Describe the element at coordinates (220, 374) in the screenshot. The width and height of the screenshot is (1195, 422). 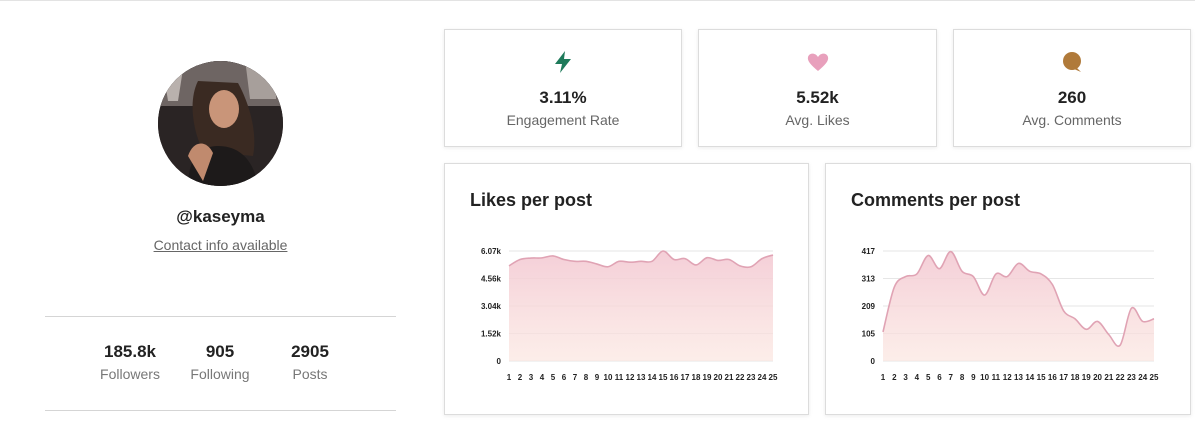
I see `following-label: Following` at that location.